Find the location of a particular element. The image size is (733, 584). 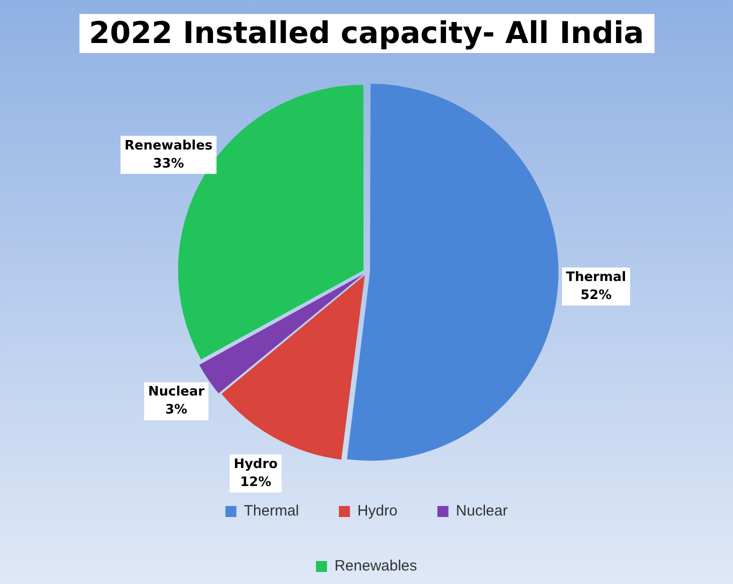

slice-label: Hydro is located at coordinates (256, 464).